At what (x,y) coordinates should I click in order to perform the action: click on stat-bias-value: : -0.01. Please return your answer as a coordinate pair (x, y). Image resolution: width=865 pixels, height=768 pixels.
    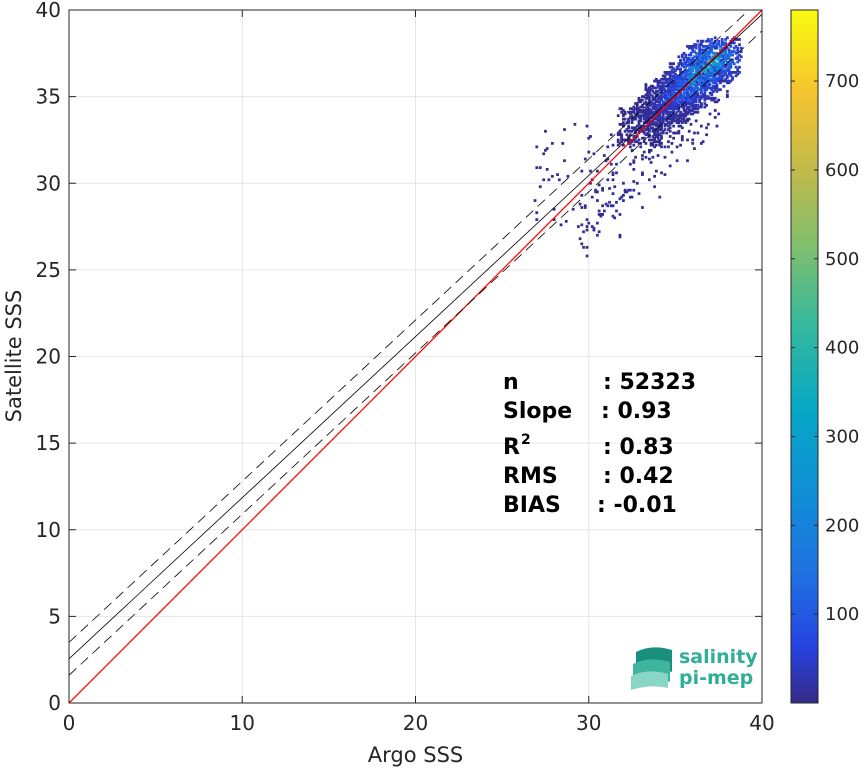
    Looking at the image, I should click on (637, 505).